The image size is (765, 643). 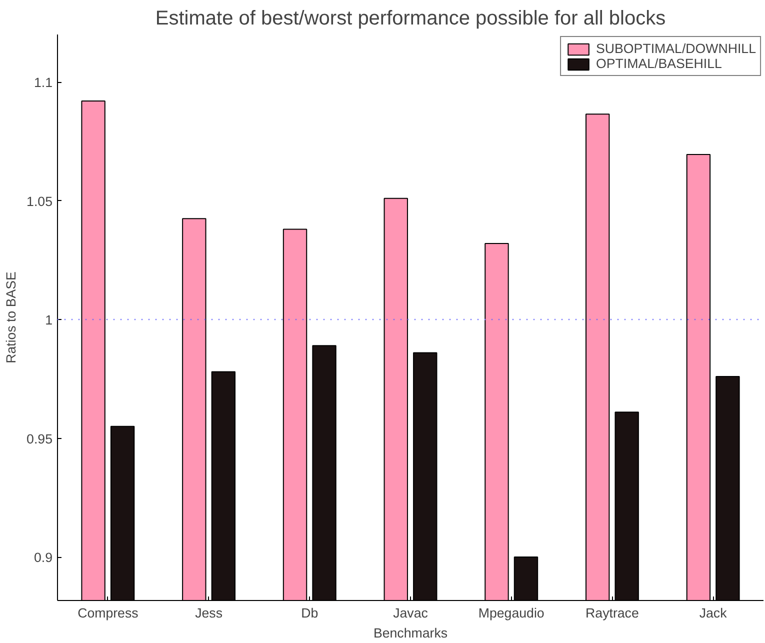 I want to click on chart-title: Estimate of best/worst performance possible for all blocks, so click(x=410, y=19).